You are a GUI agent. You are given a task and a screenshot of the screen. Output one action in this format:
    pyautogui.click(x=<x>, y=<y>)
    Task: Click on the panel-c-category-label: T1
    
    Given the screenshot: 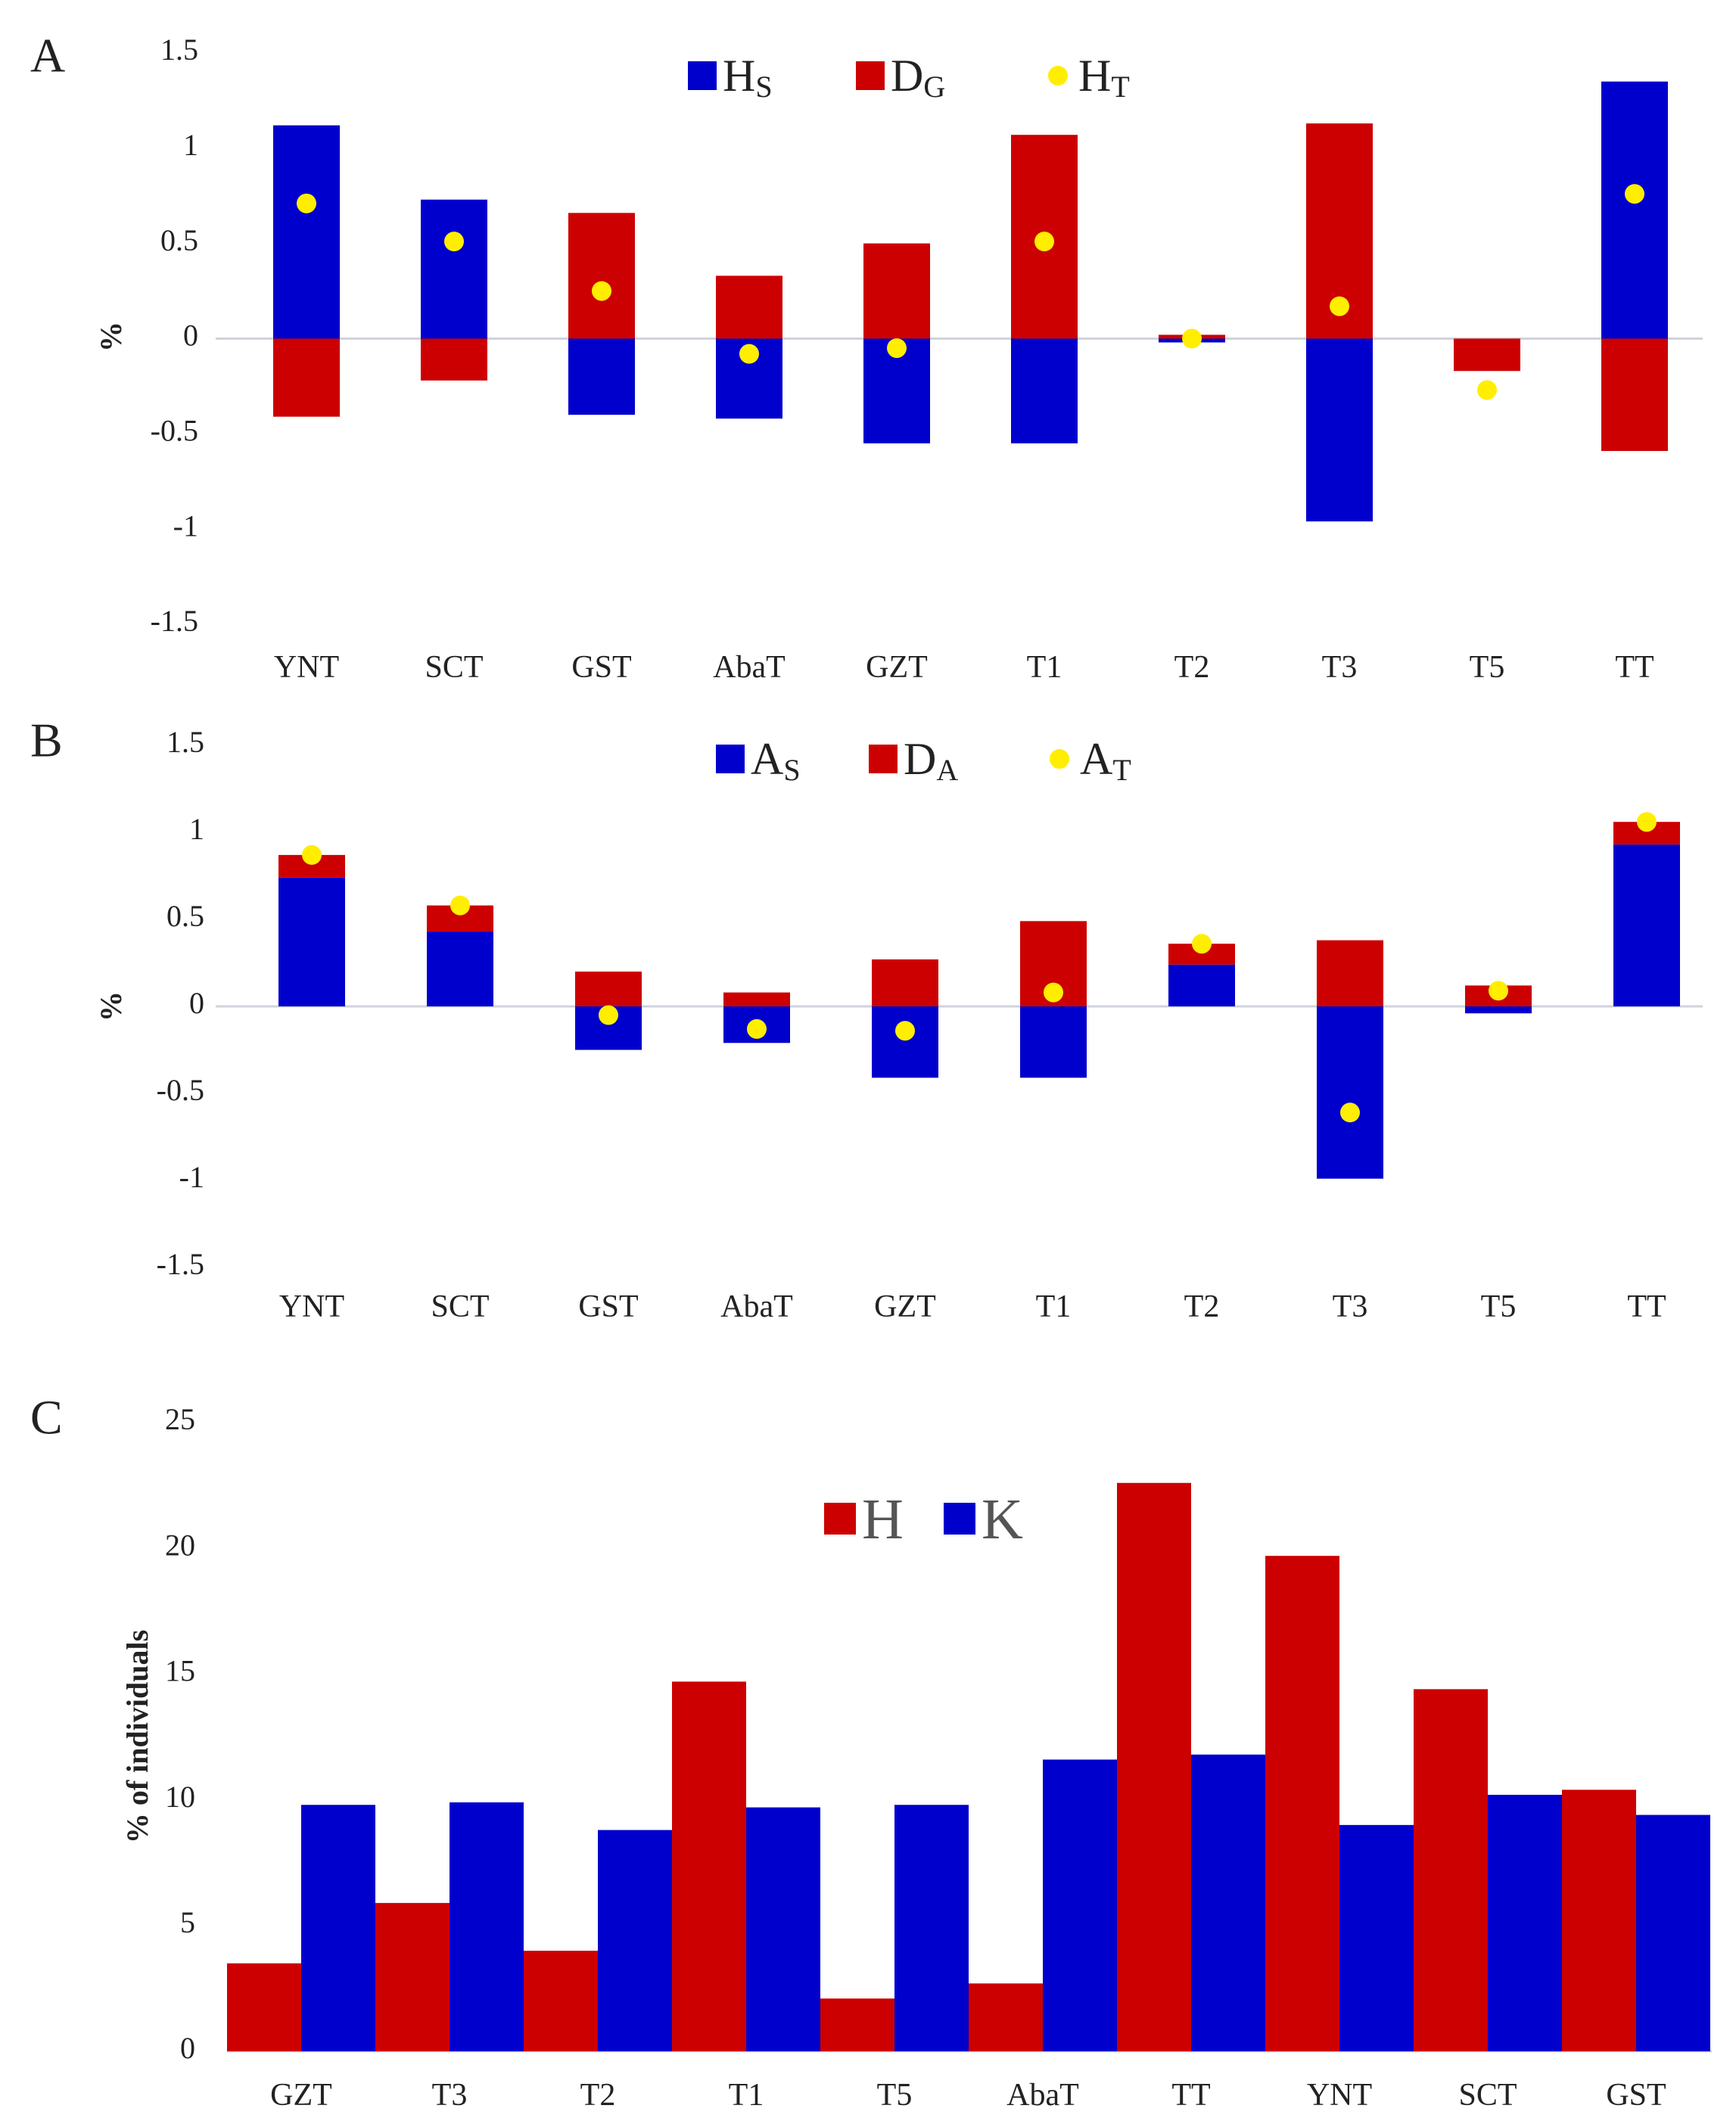 What is the action you would take?
    pyautogui.click(x=746, y=2095)
    